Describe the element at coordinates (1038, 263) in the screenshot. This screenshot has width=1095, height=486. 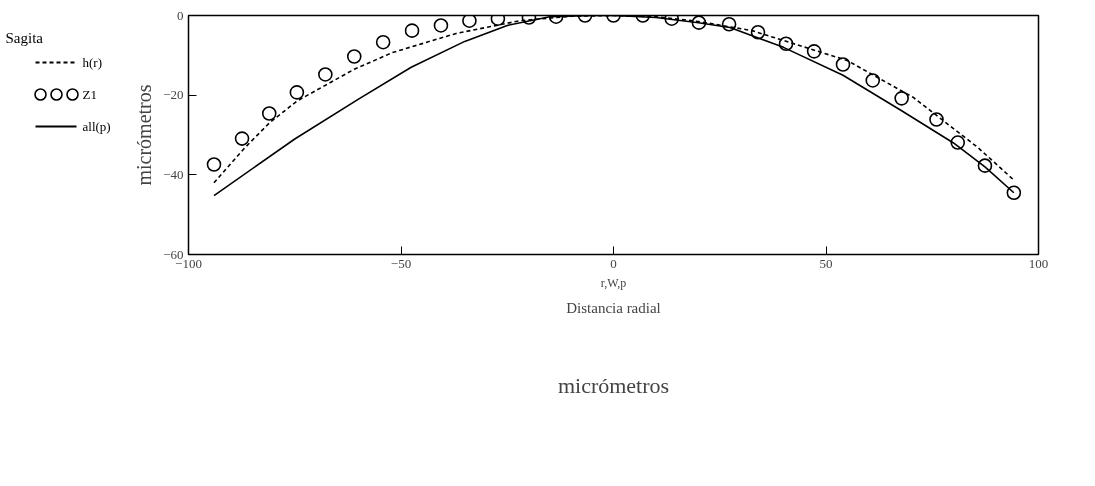
I see `x-tick-label: 100` at that location.